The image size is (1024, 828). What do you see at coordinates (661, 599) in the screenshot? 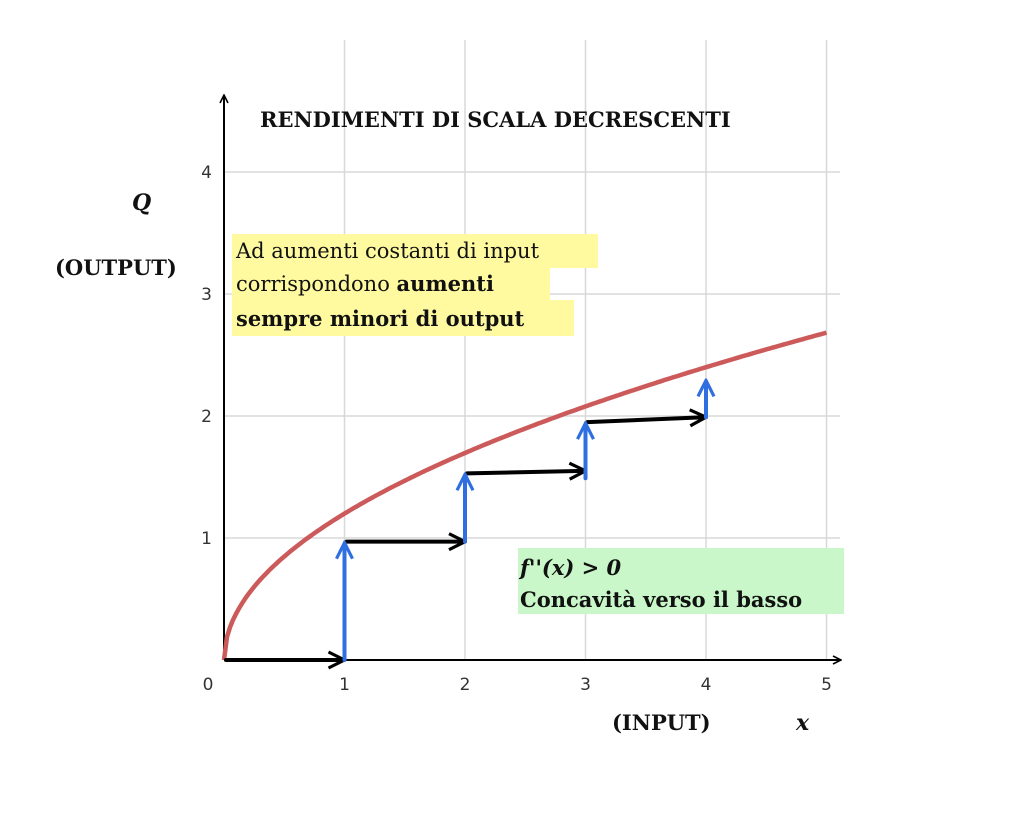
I see `annotation-concavity-text: Concavità verso il basso` at bounding box center [661, 599].